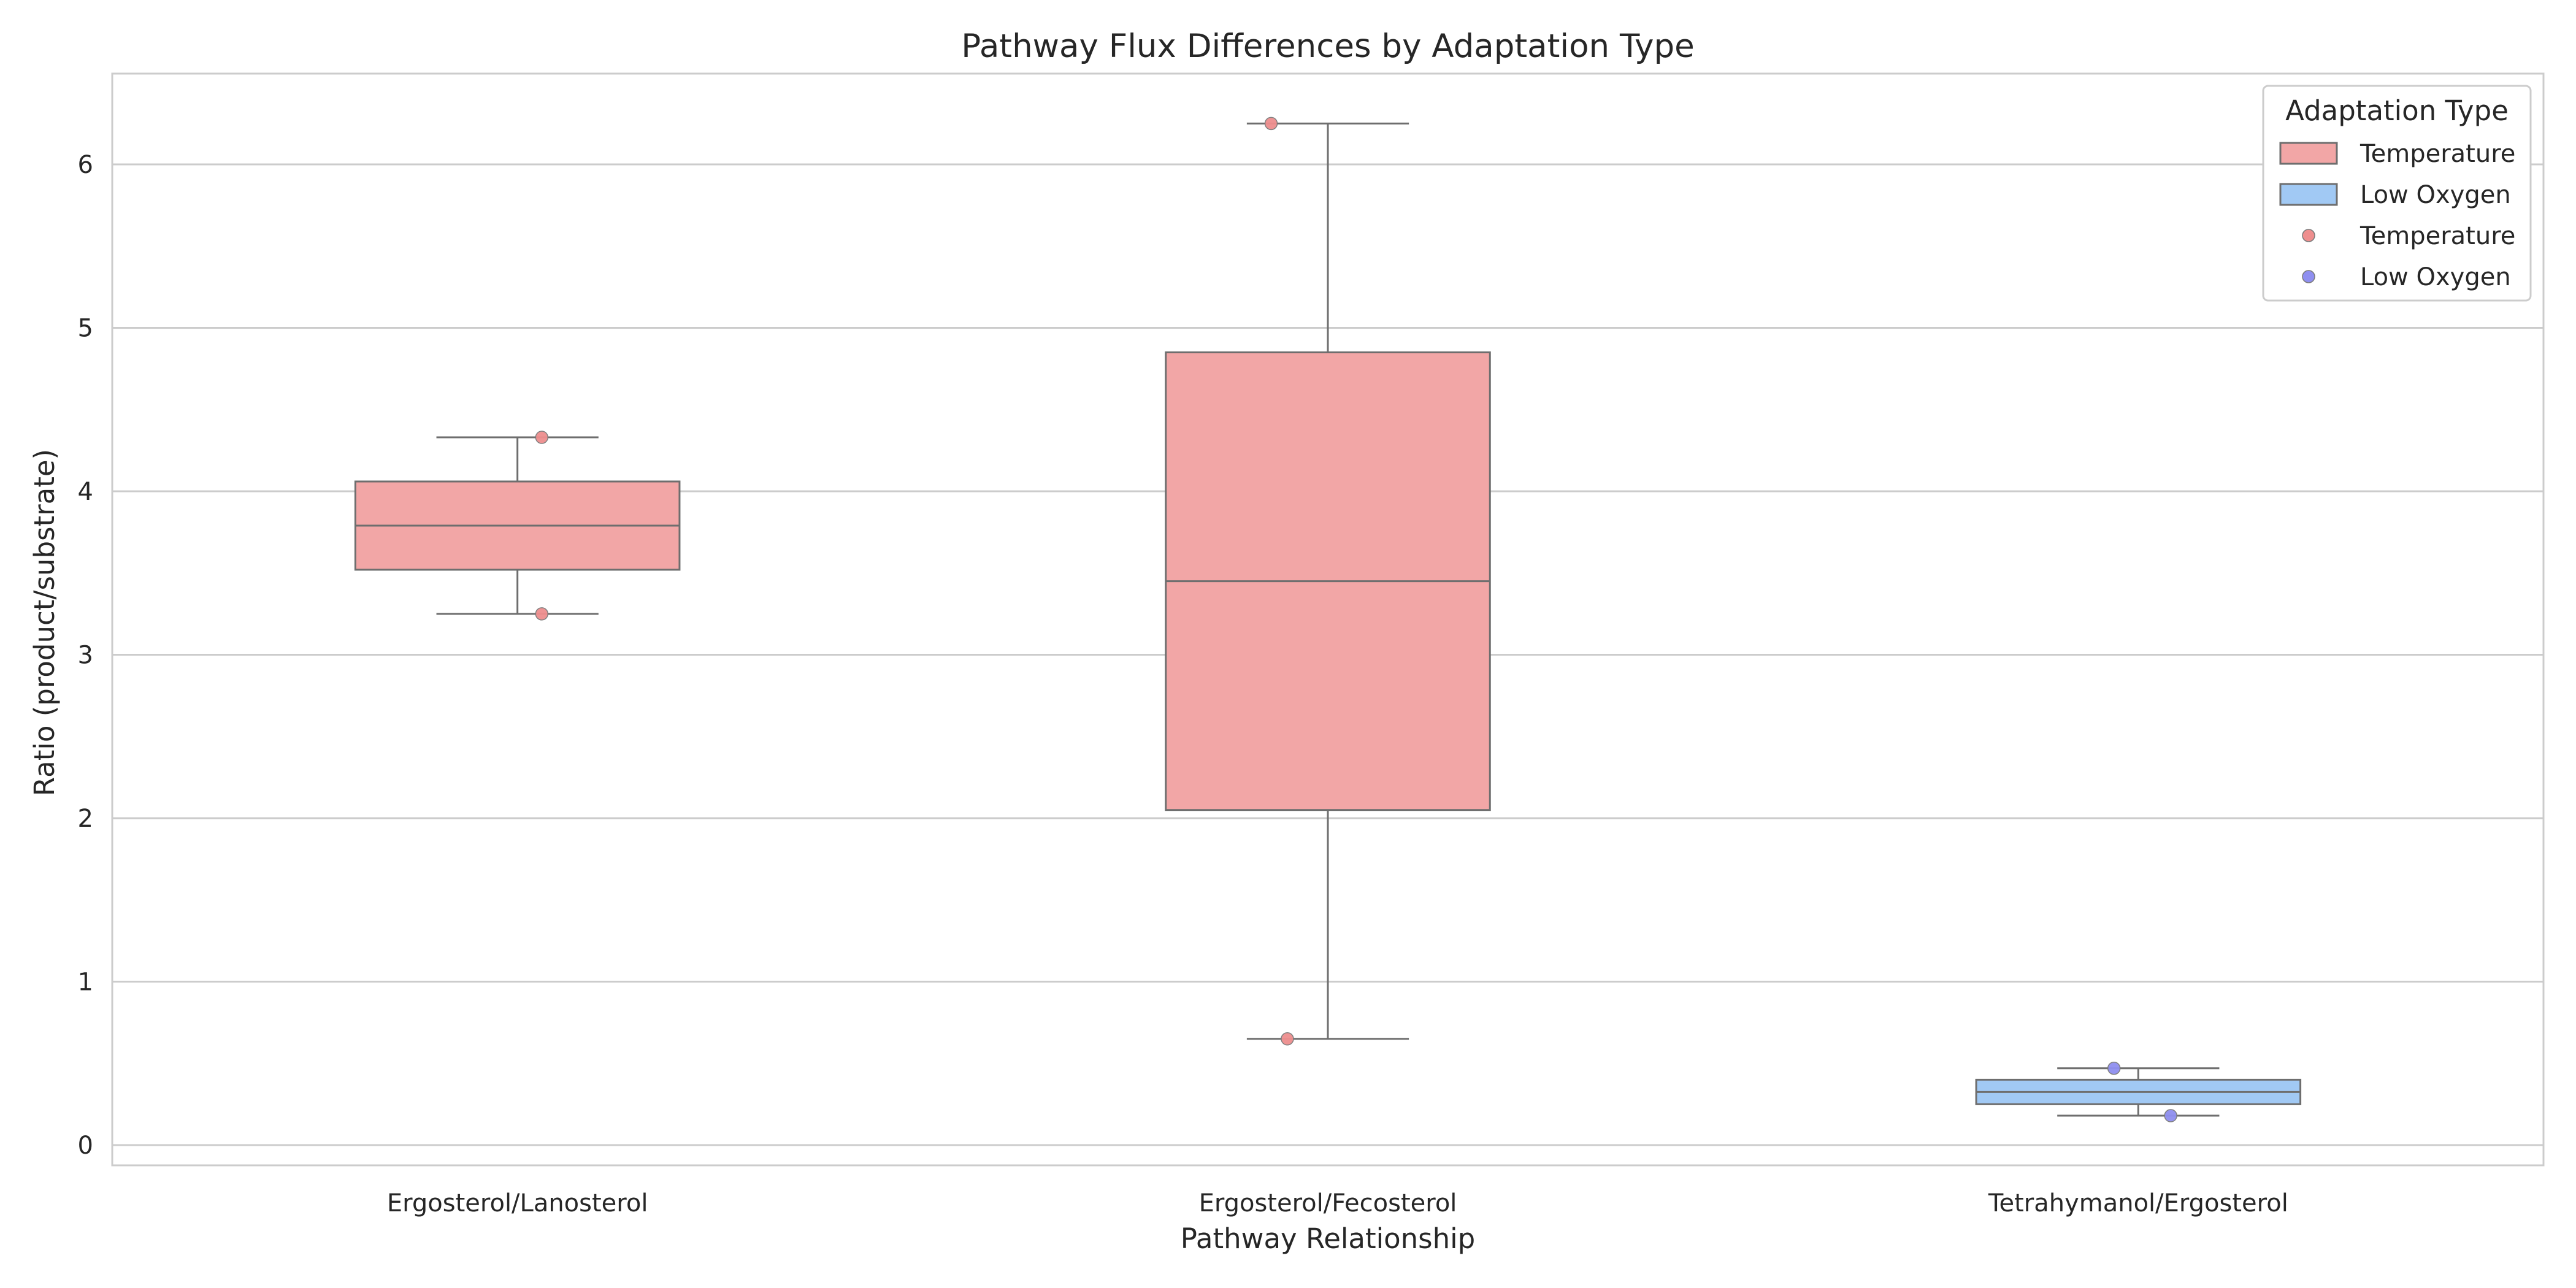  I want to click on x-tick-label-3: Tetrahymanol/Ergosterol, so click(2138, 1203).